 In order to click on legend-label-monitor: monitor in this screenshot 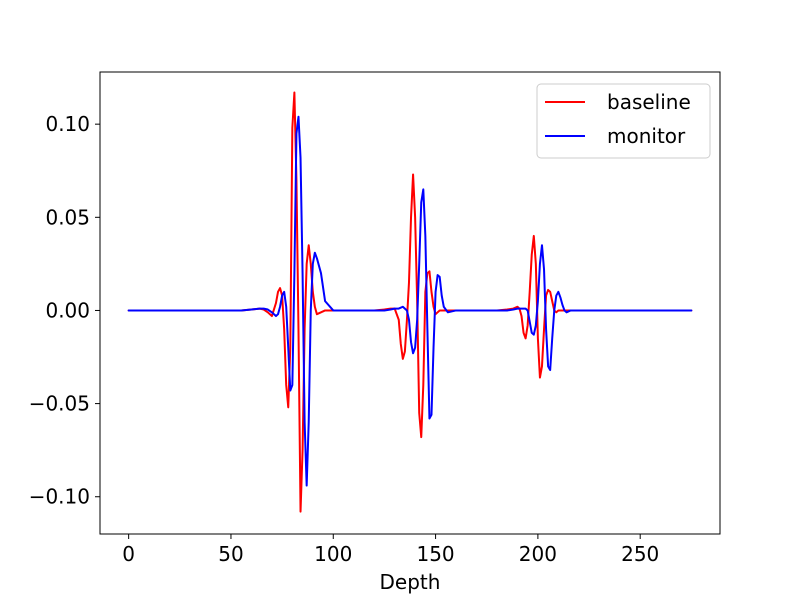, I will do `click(646, 136)`.